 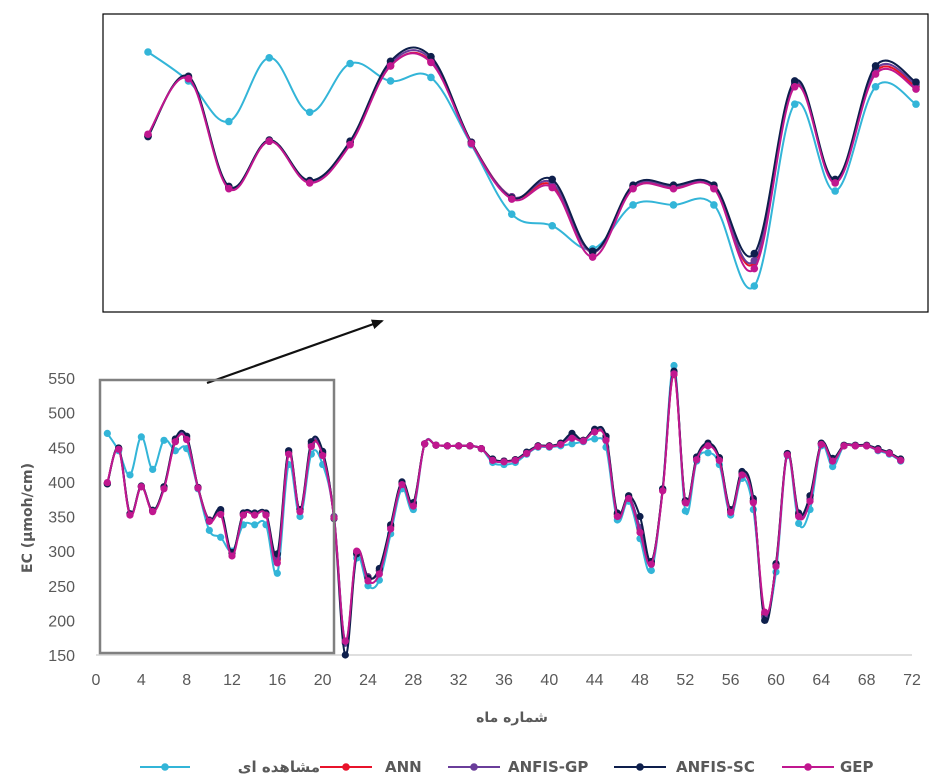 What do you see at coordinates (186, 680) in the screenshot?
I see `x-tick-label: 8` at bounding box center [186, 680].